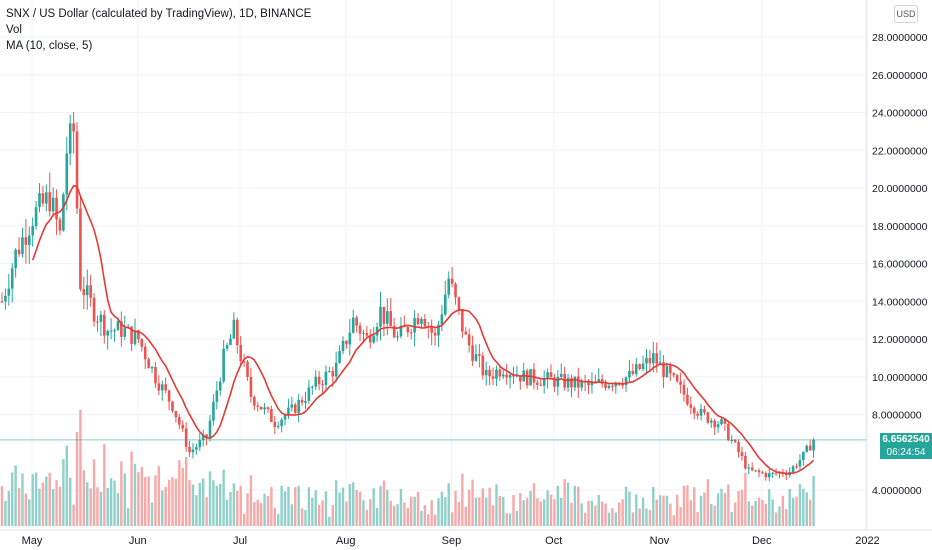 The image size is (932, 550). Describe the element at coordinates (906, 14) in the screenshot. I see `currency-button: USD` at that location.